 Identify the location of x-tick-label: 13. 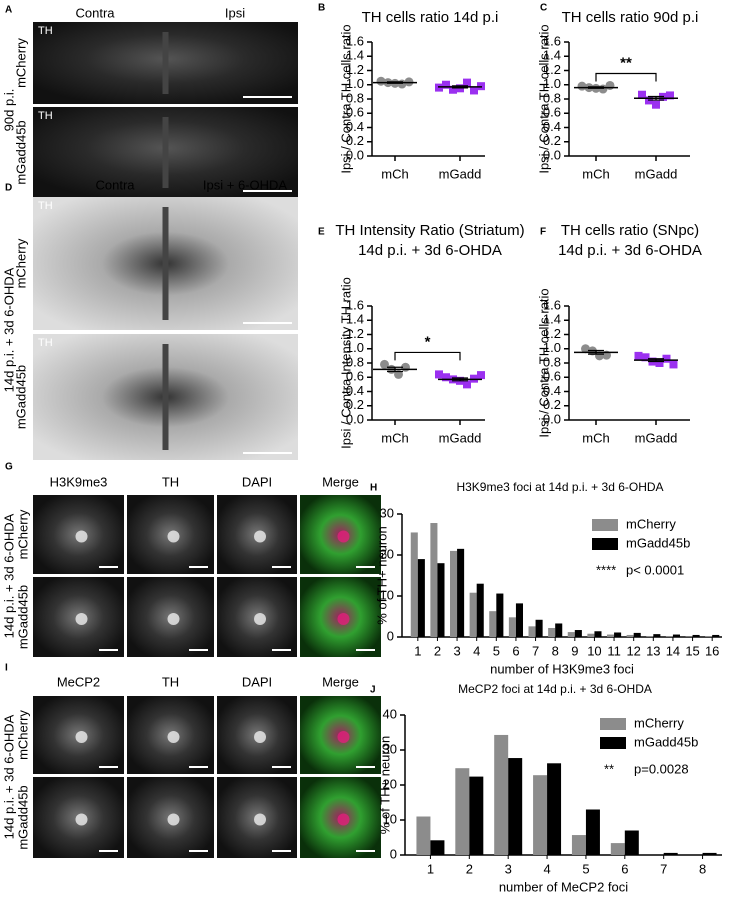
(653, 650).